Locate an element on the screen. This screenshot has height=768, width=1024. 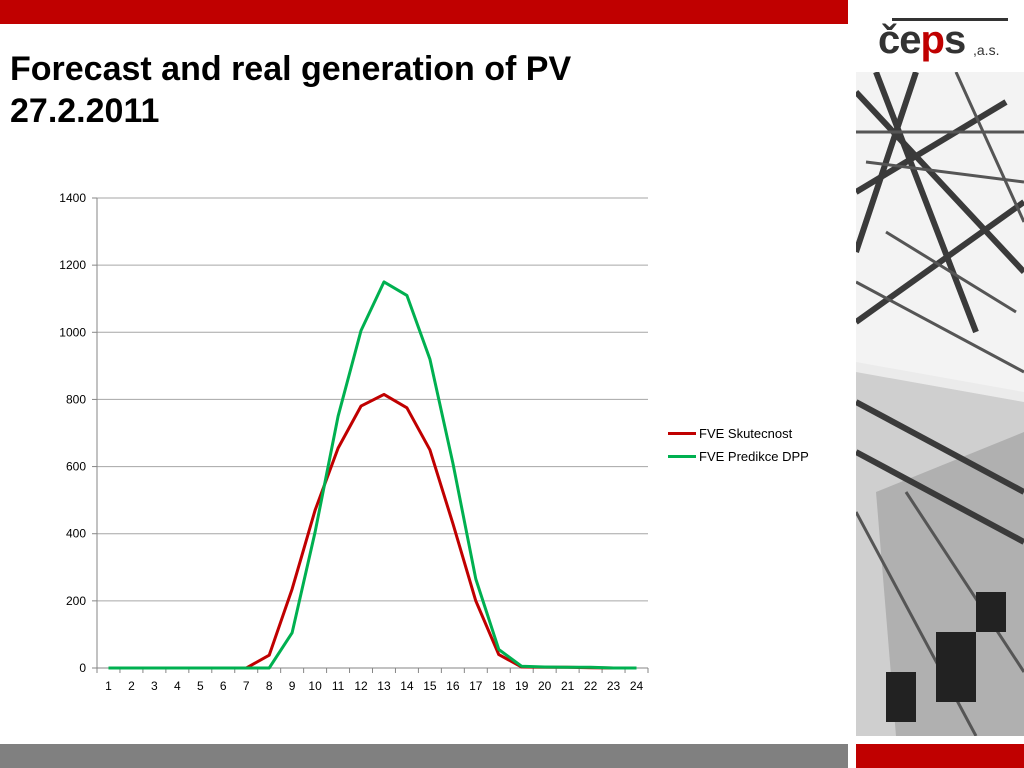
x-tick-label: 11 is located at coordinates (338, 686).